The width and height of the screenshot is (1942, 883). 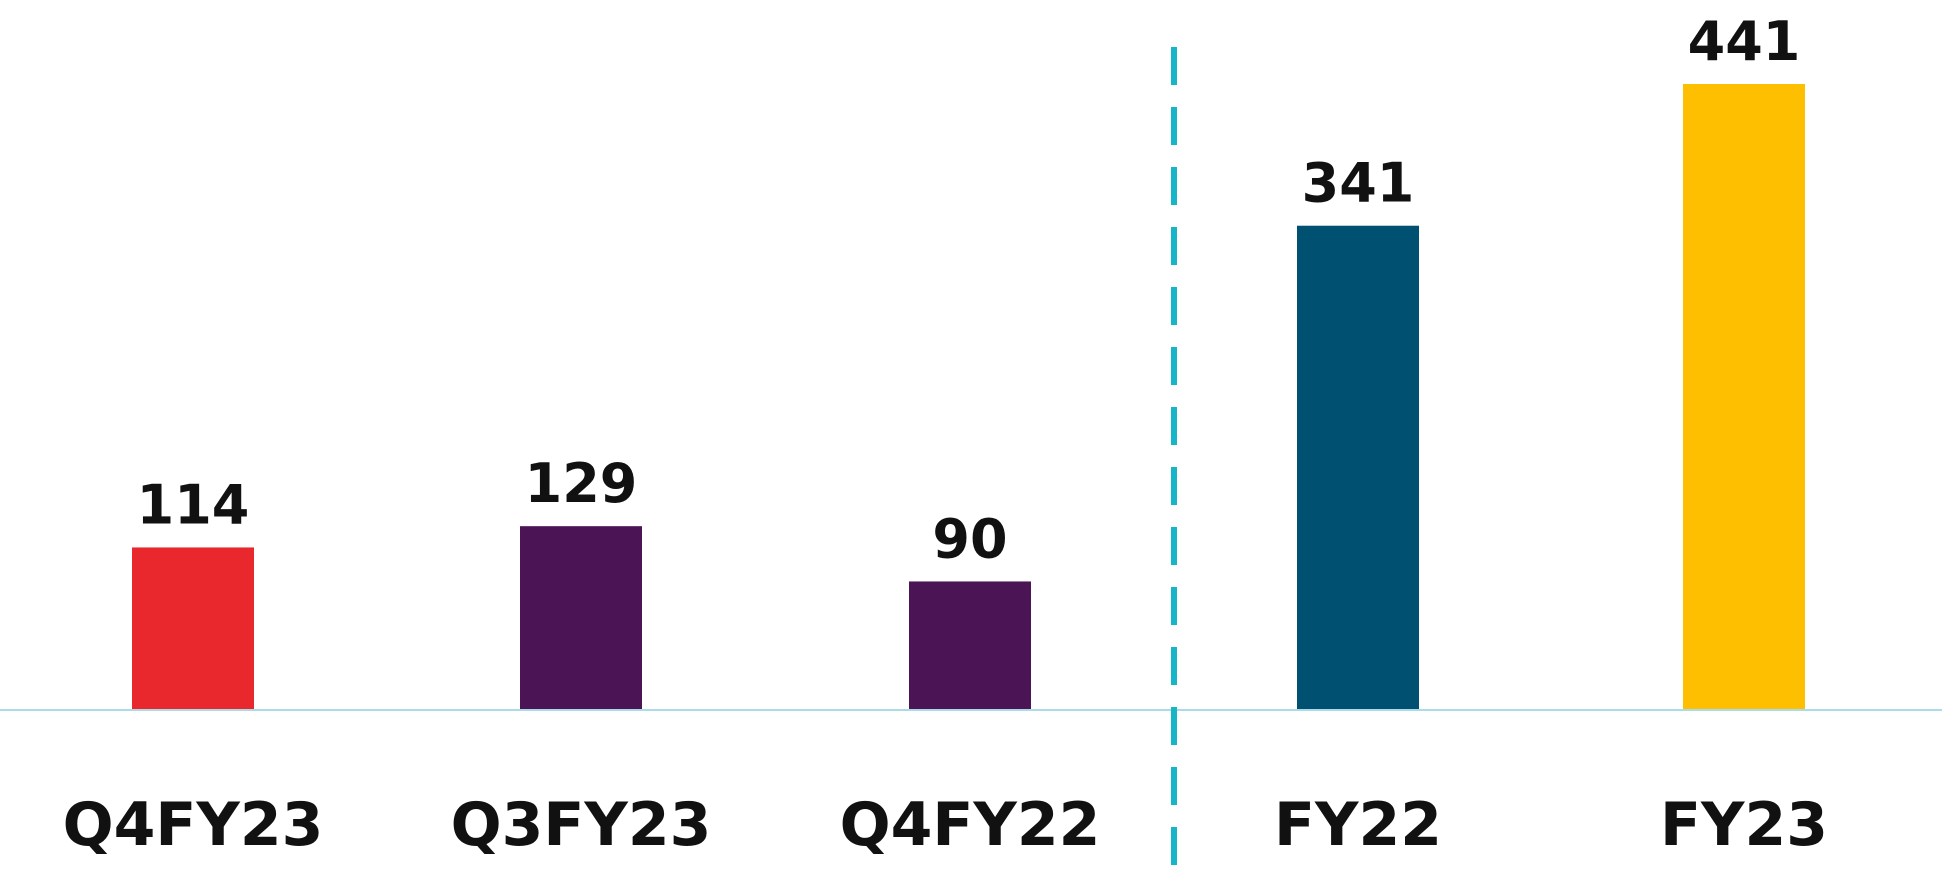 What do you see at coordinates (581, 825) in the screenshot?
I see `x-tick-label: Q3FY23` at bounding box center [581, 825].